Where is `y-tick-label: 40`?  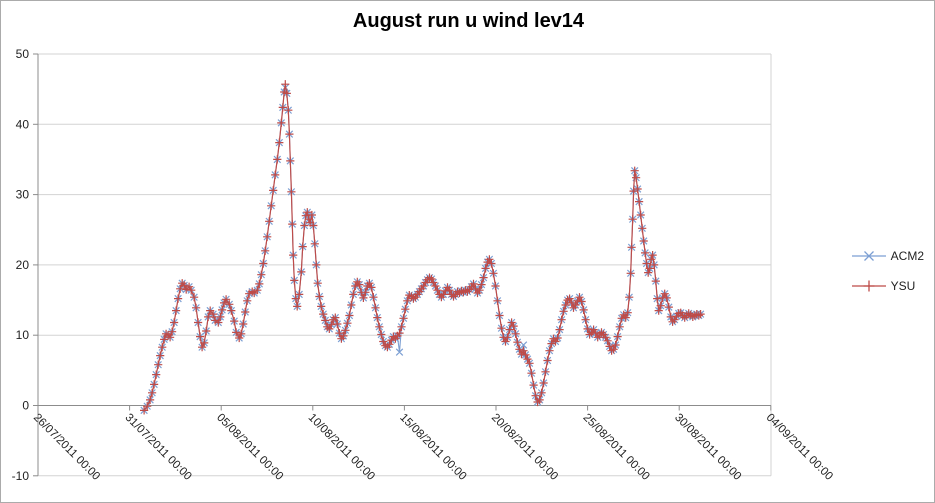
y-tick-label: 40 is located at coordinates (23, 124).